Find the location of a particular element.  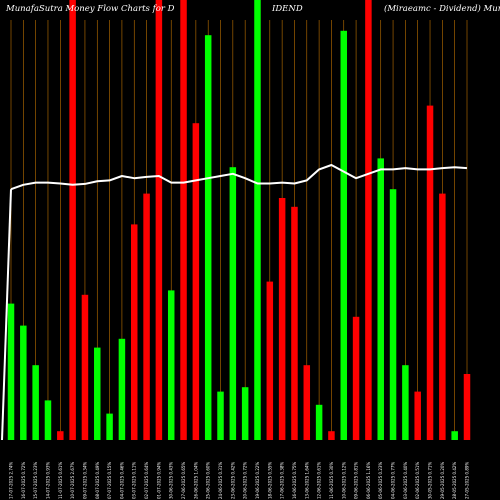

trend-line is located at coordinates (239, 177).